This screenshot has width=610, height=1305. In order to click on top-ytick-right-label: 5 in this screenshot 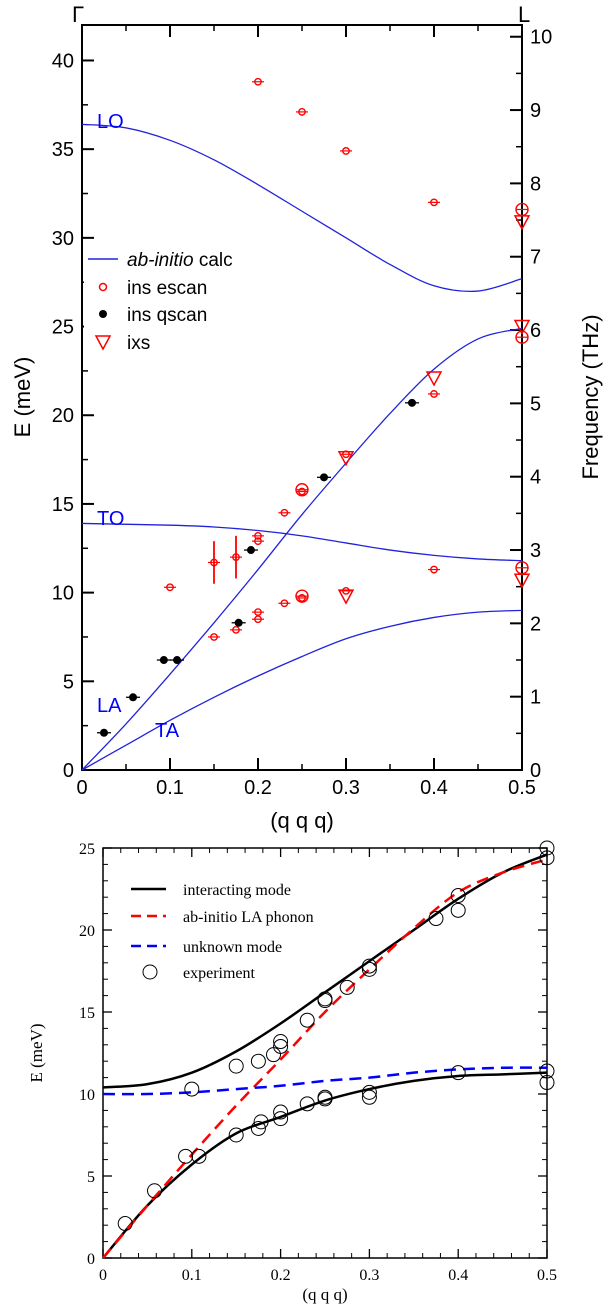, I will do `click(535, 404)`.